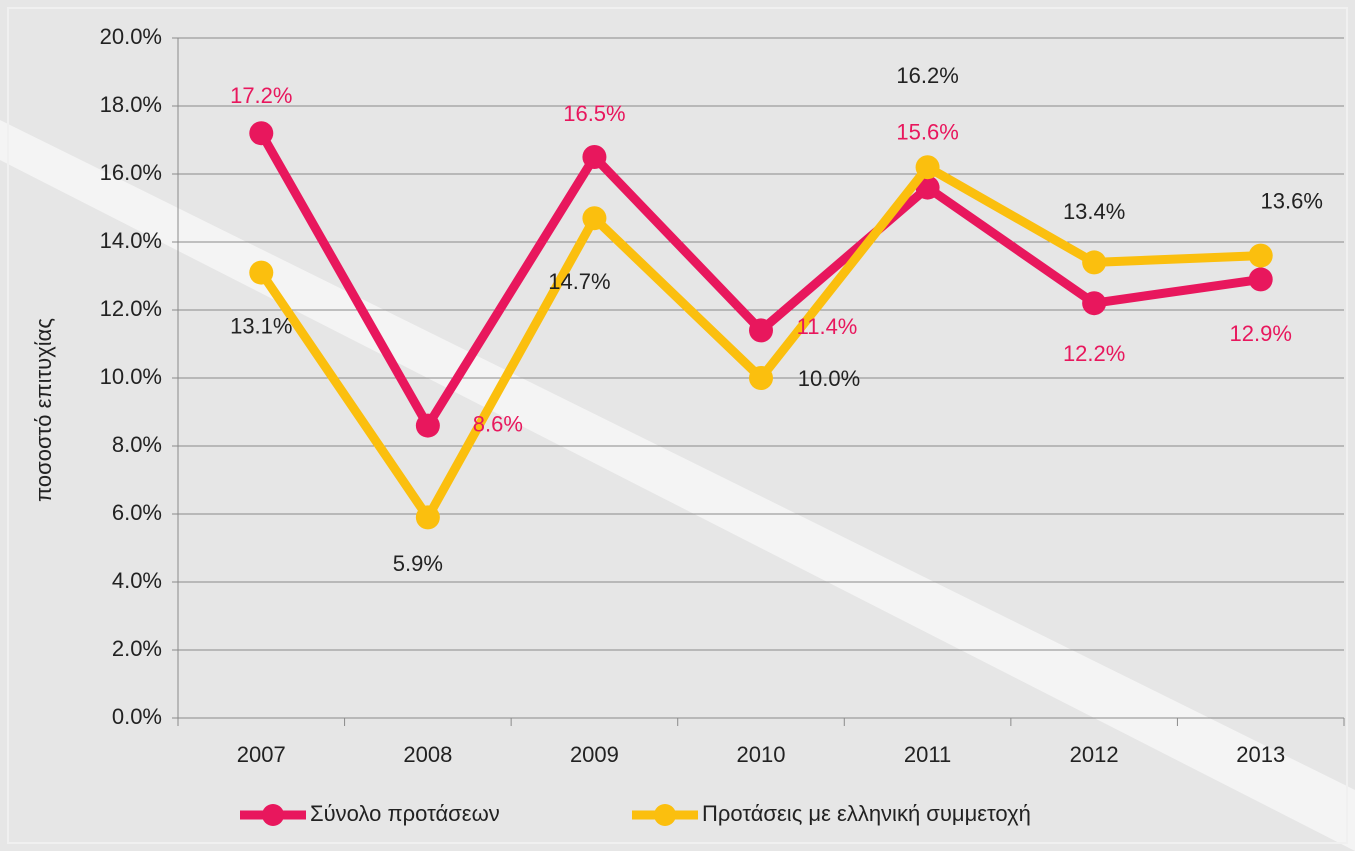  What do you see at coordinates (131, 172) in the screenshot?
I see `y-tick-label: 16.0%` at bounding box center [131, 172].